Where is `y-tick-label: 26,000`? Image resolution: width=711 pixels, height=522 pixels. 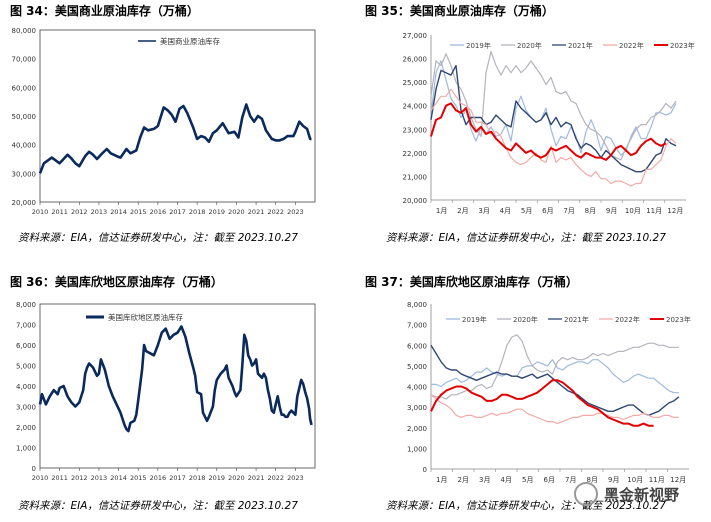 y-tick-label: 26,000 is located at coordinates (415, 60).